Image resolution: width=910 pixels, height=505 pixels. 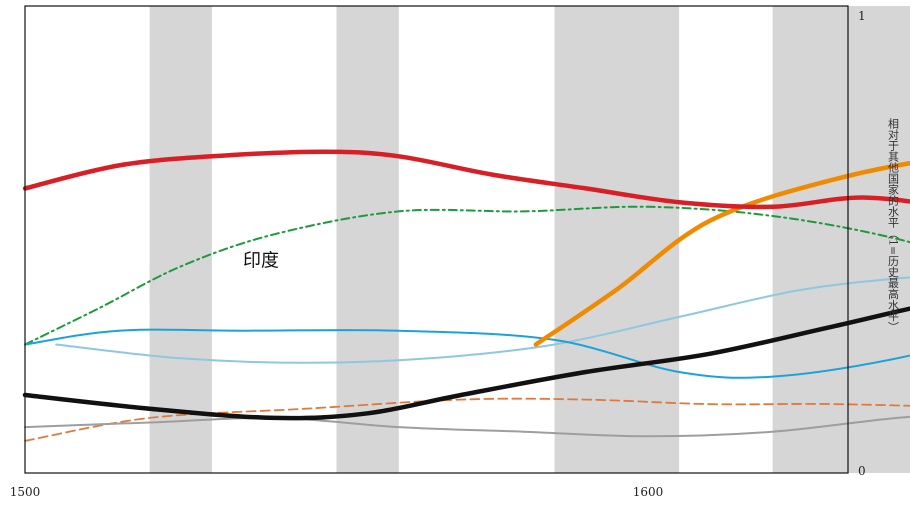 What do you see at coordinates (337, 492) in the screenshot?
I see `x-tick-labels: 150016001700180019002000` at bounding box center [337, 492].